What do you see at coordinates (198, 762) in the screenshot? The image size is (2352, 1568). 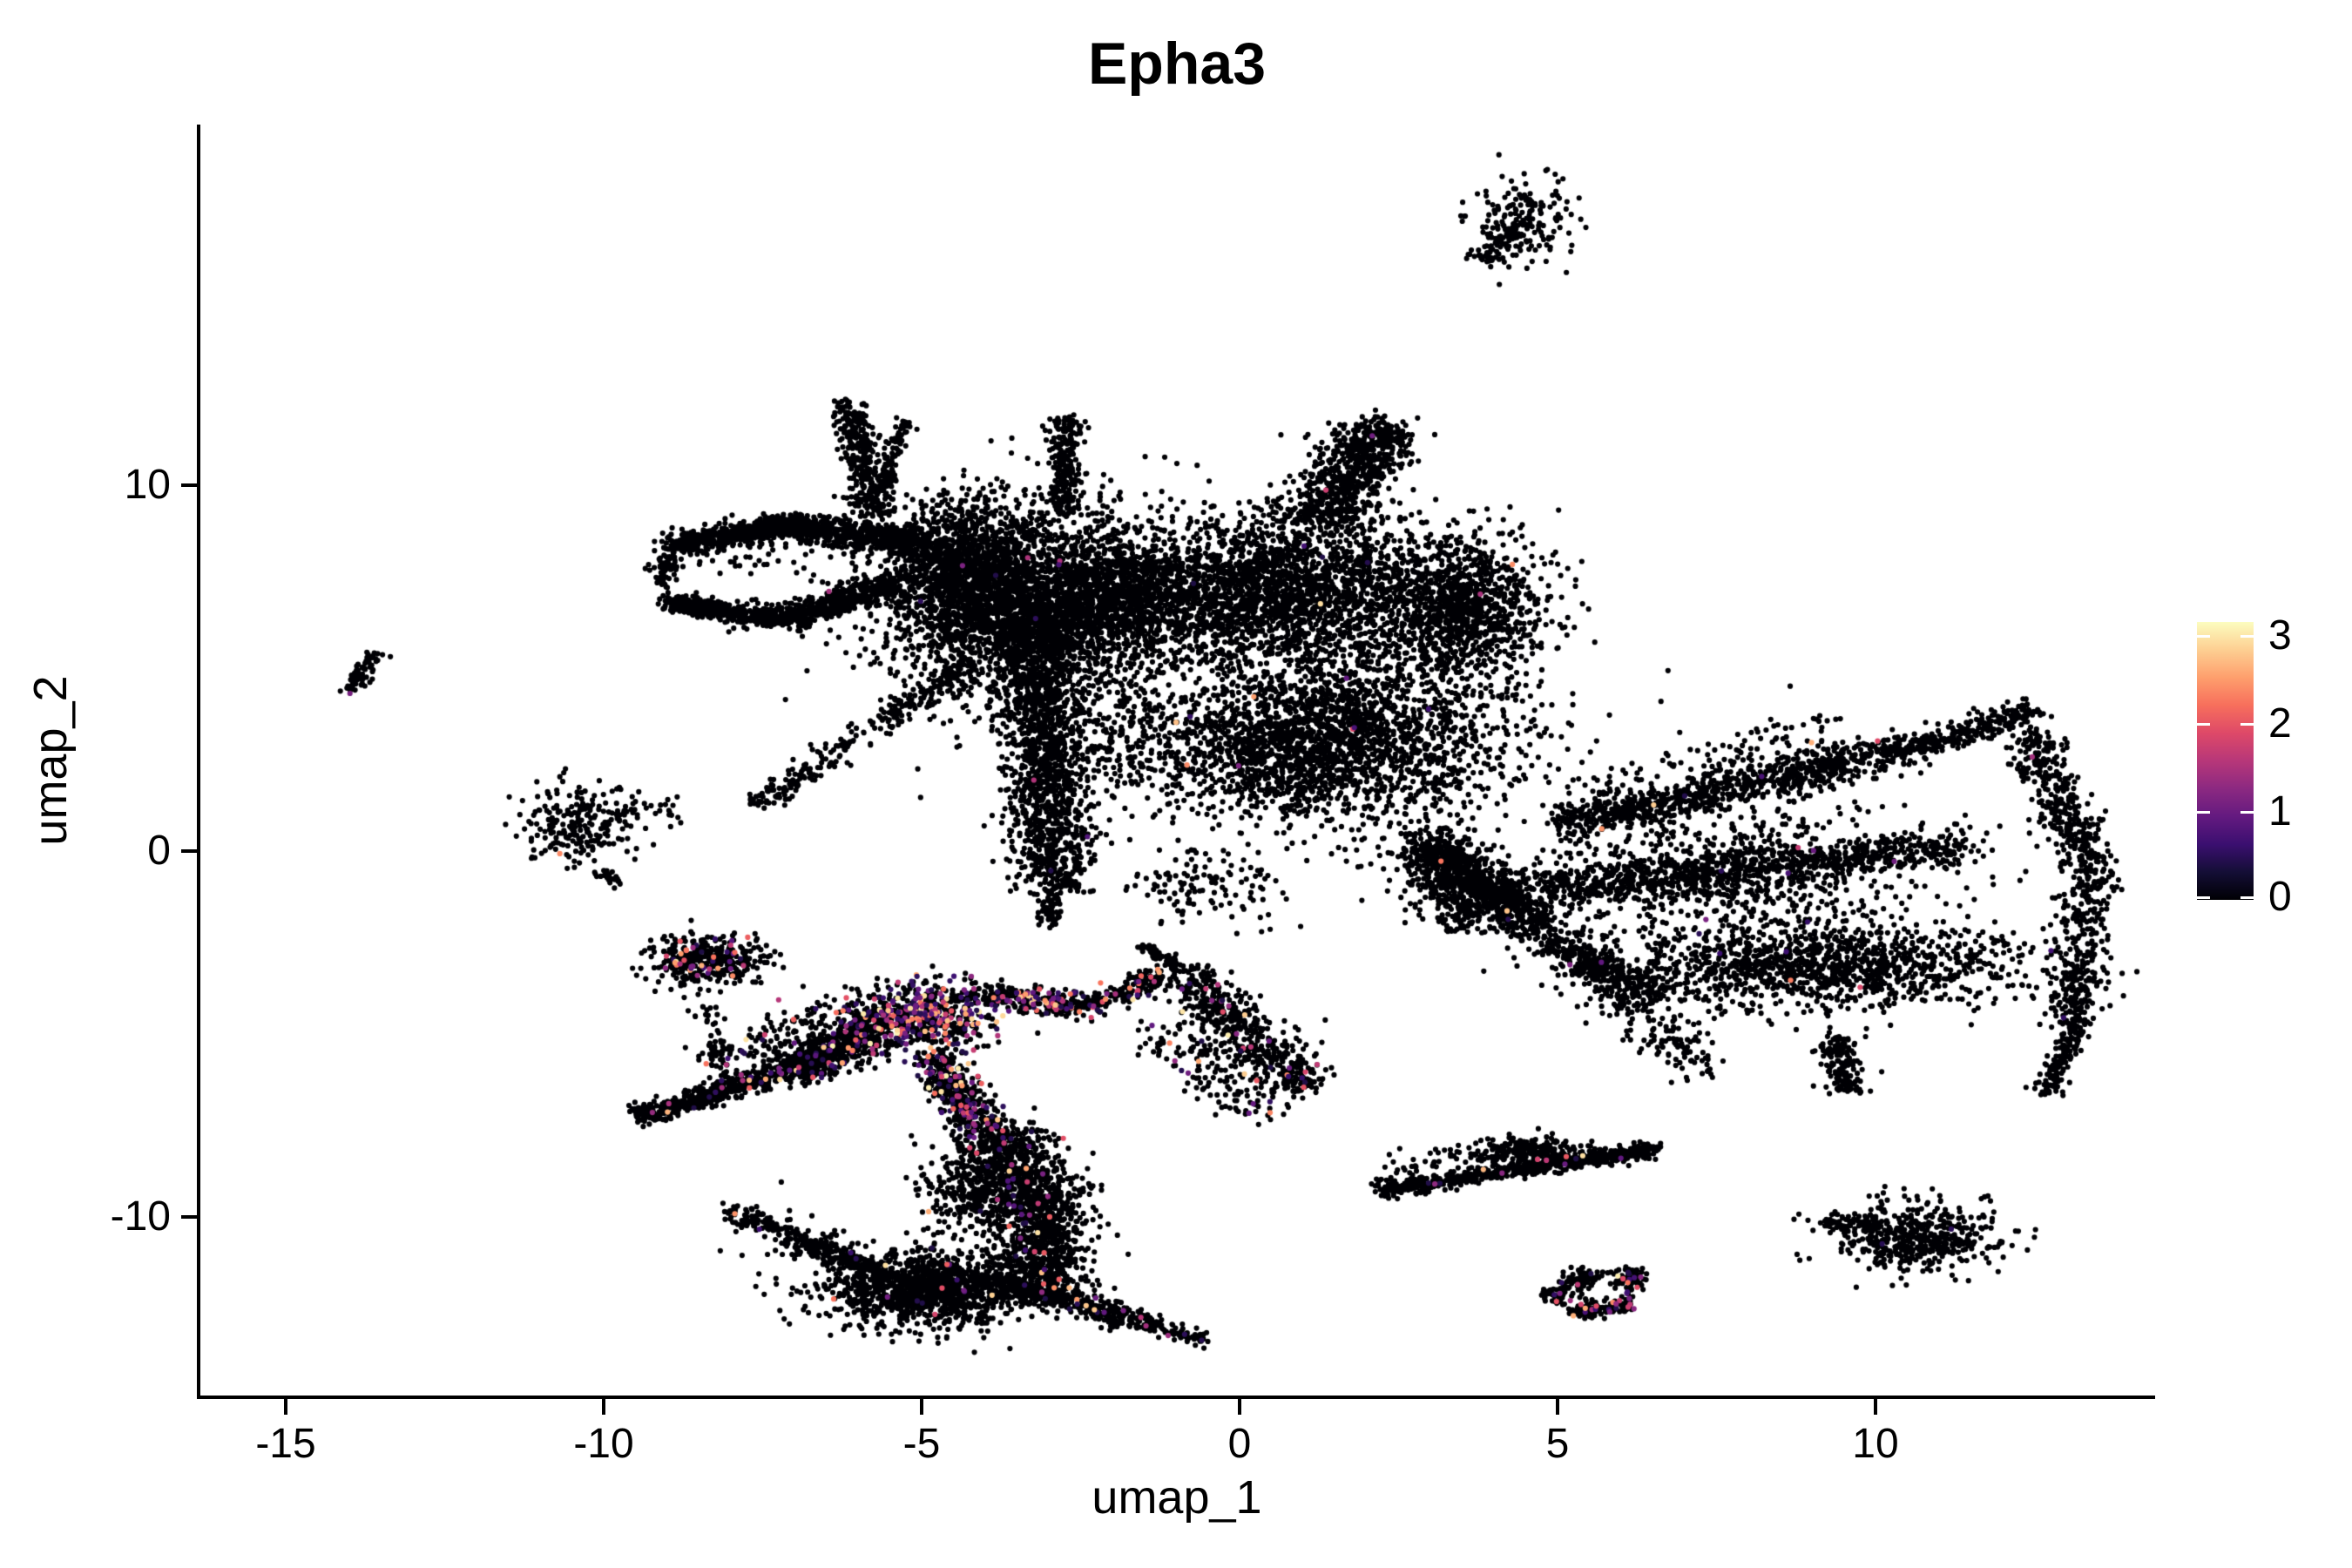 I see `y-axis-line` at bounding box center [198, 762].